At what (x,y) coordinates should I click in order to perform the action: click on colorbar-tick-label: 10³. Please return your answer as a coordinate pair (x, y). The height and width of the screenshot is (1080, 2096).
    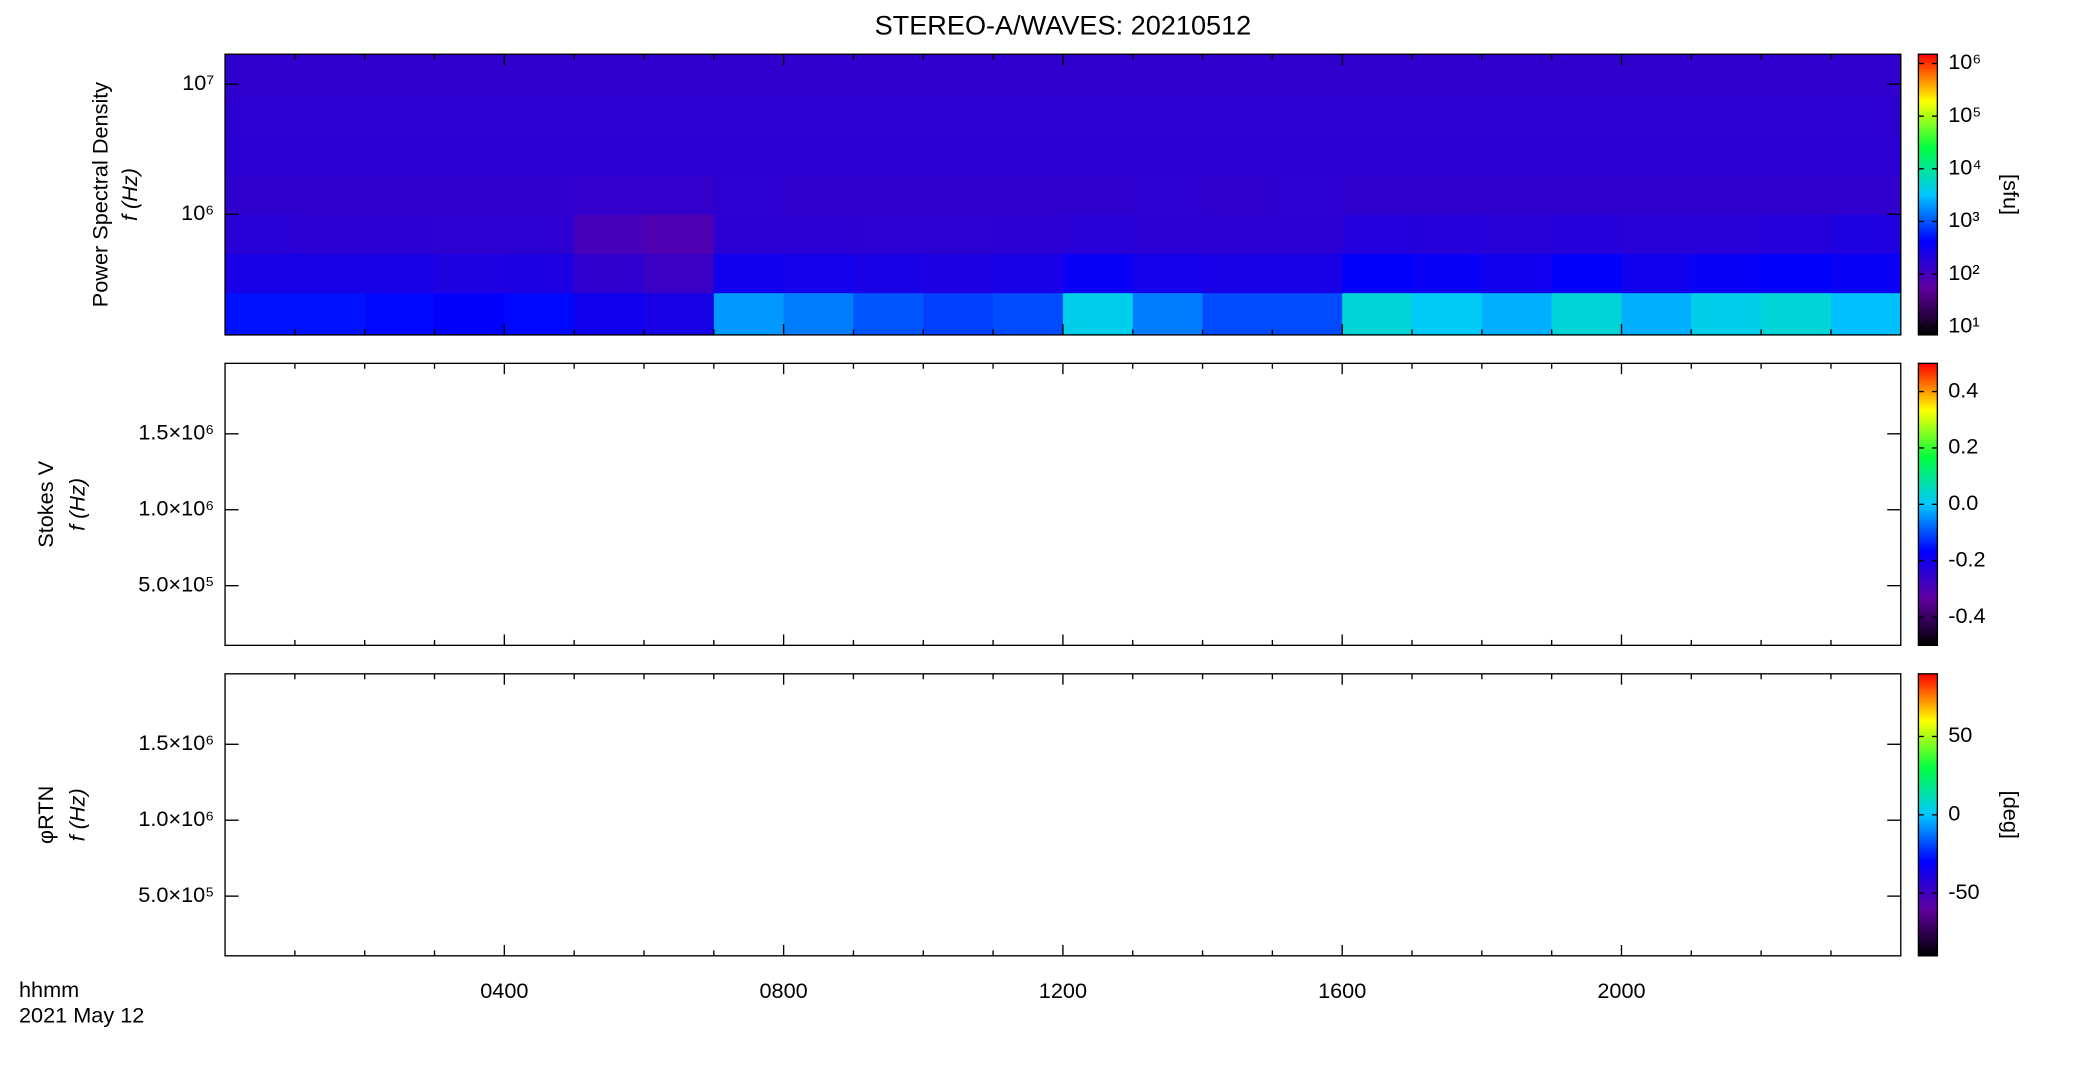
    Looking at the image, I should click on (1963, 219).